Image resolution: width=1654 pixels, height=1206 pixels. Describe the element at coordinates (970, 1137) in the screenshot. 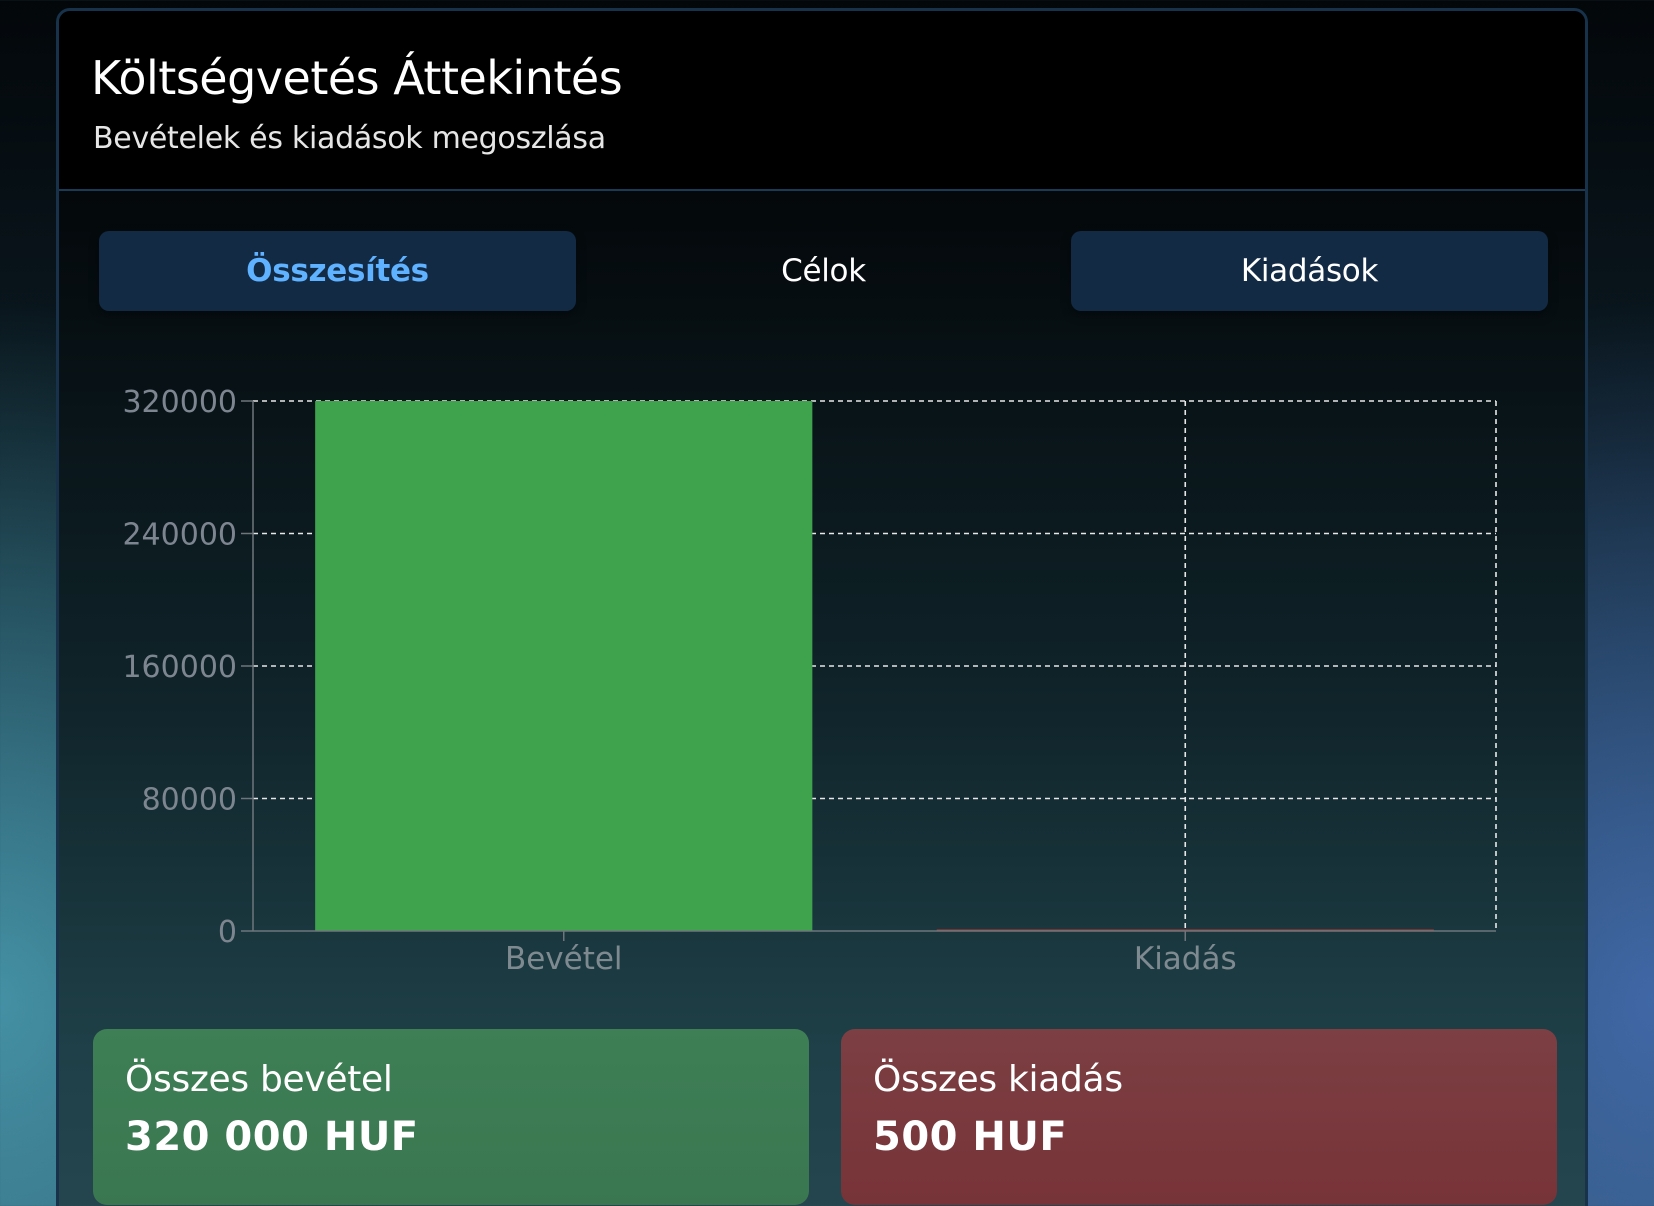

I see `total-expense-value: 500 HUF` at that location.